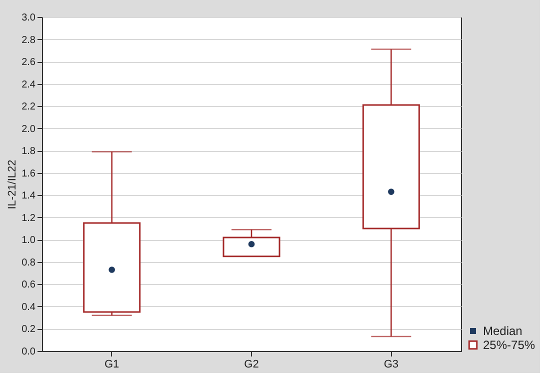 This screenshot has height=379, width=550. Describe the element at coordinates (29, 285) in the screenshot. I see `y-tick-label: 0.6` at that location.